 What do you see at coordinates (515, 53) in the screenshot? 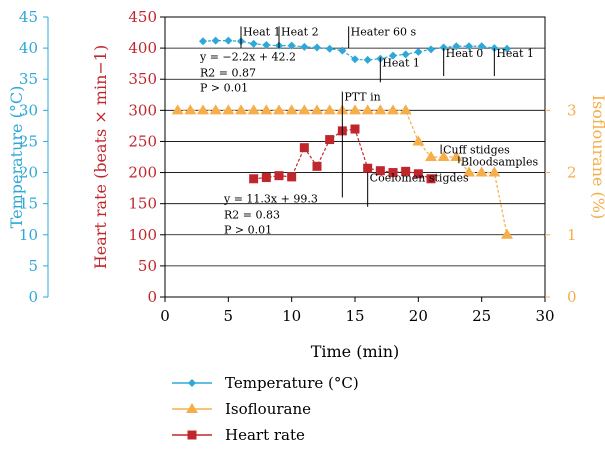
I see `annotation-label: Heat 1` at bounding box center [515, 53].